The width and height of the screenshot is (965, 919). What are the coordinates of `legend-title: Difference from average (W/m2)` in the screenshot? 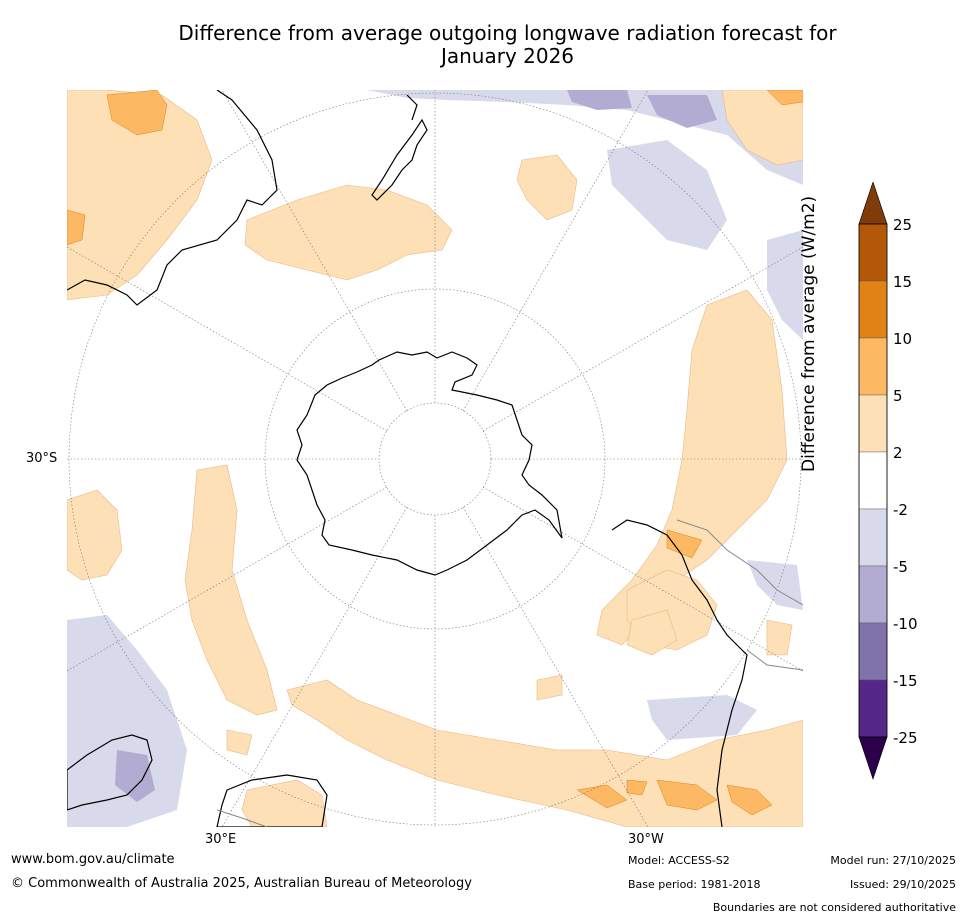 It's located at (808, 333).